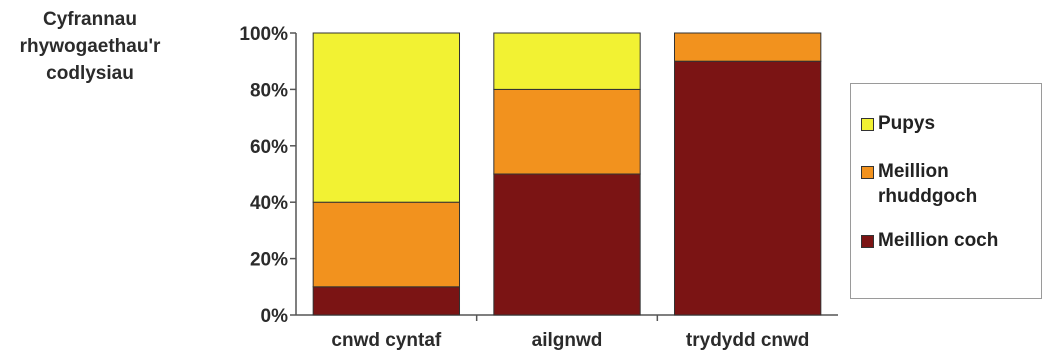 The image size is (1047, 356). What do you see at coordinates (263, 34) in the screenshot?
I see `y-tick-label: 100%` at bounding box center [263, 34].